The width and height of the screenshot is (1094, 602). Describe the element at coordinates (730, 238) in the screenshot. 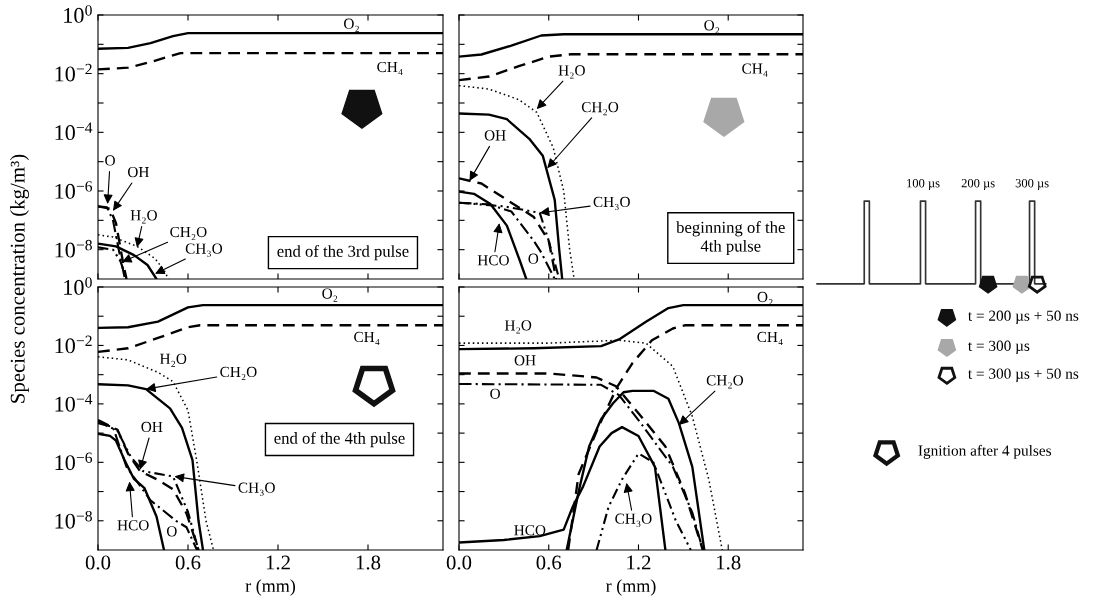

I see `annotation: beginning of the 4th pulse` at that location.